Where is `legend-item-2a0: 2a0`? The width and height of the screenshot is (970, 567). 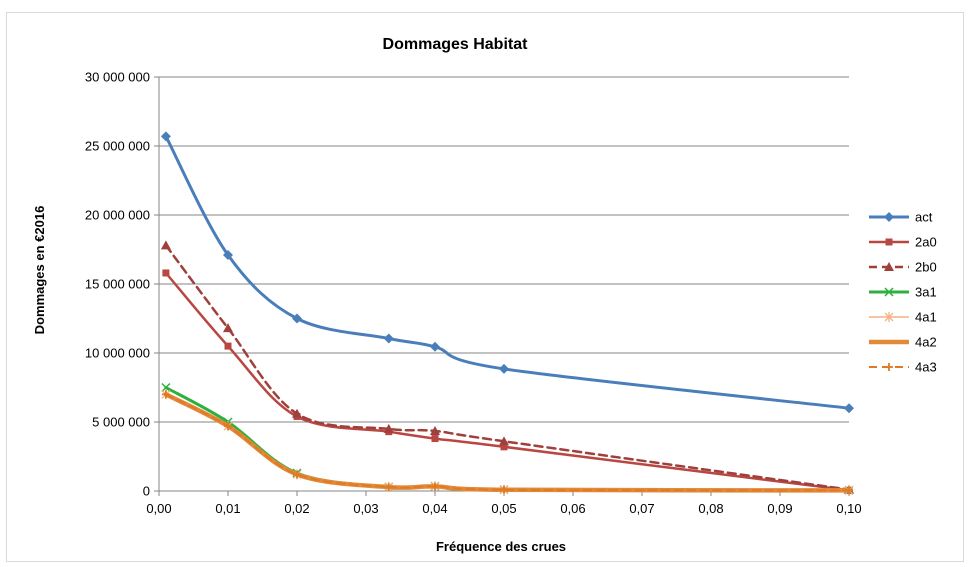
legend-item-2a0: 2a0 is located at coordinates (903, 242).